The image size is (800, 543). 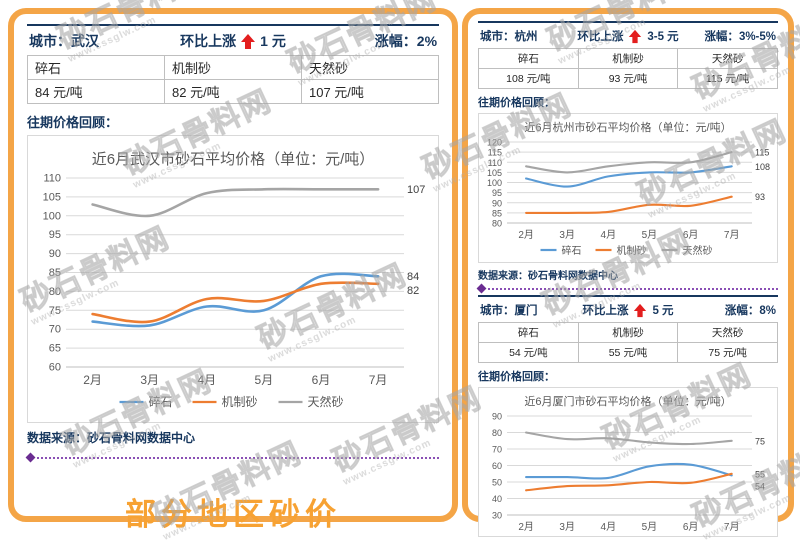 I want to click on svg-text: 60, so click(x=497, y=466).